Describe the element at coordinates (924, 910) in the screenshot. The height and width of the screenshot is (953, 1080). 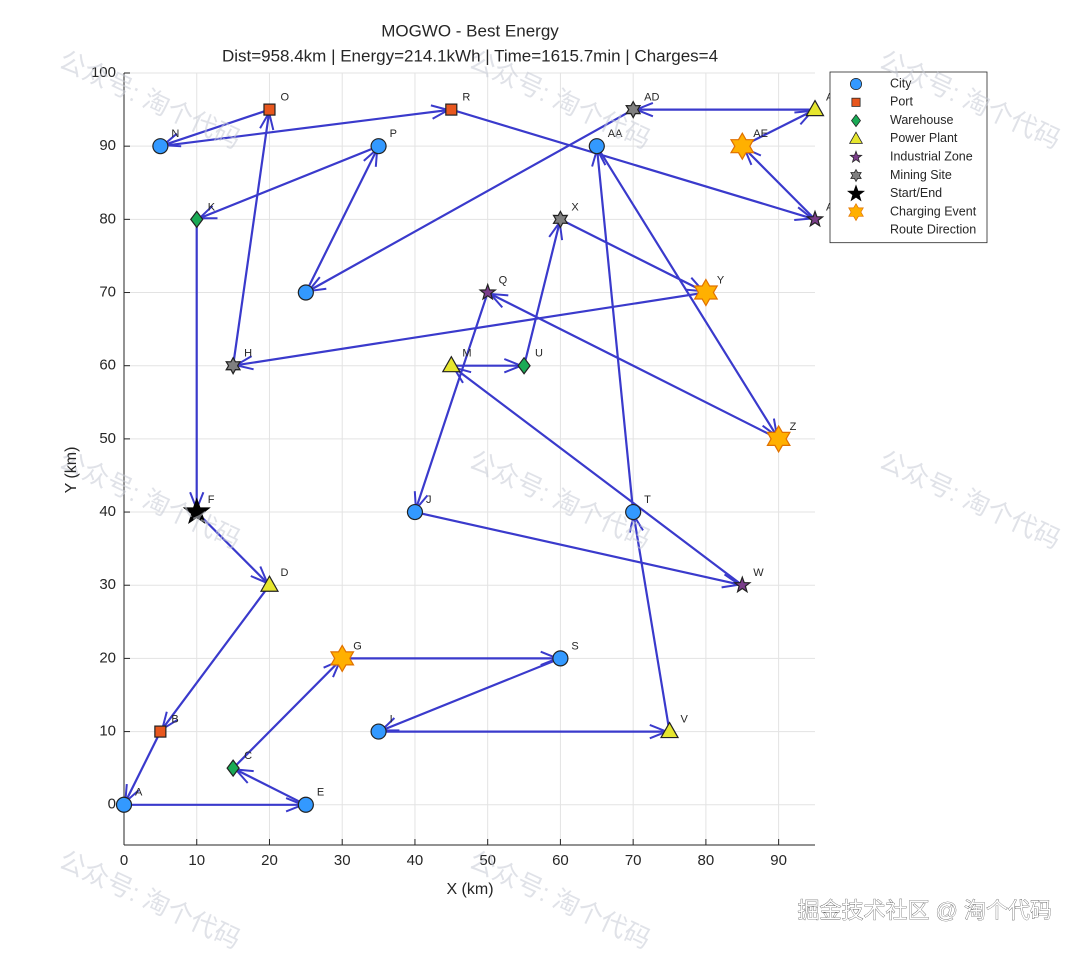
I see `footer-watermark: 掘金技术社区 @ 淘个代码` at that location.